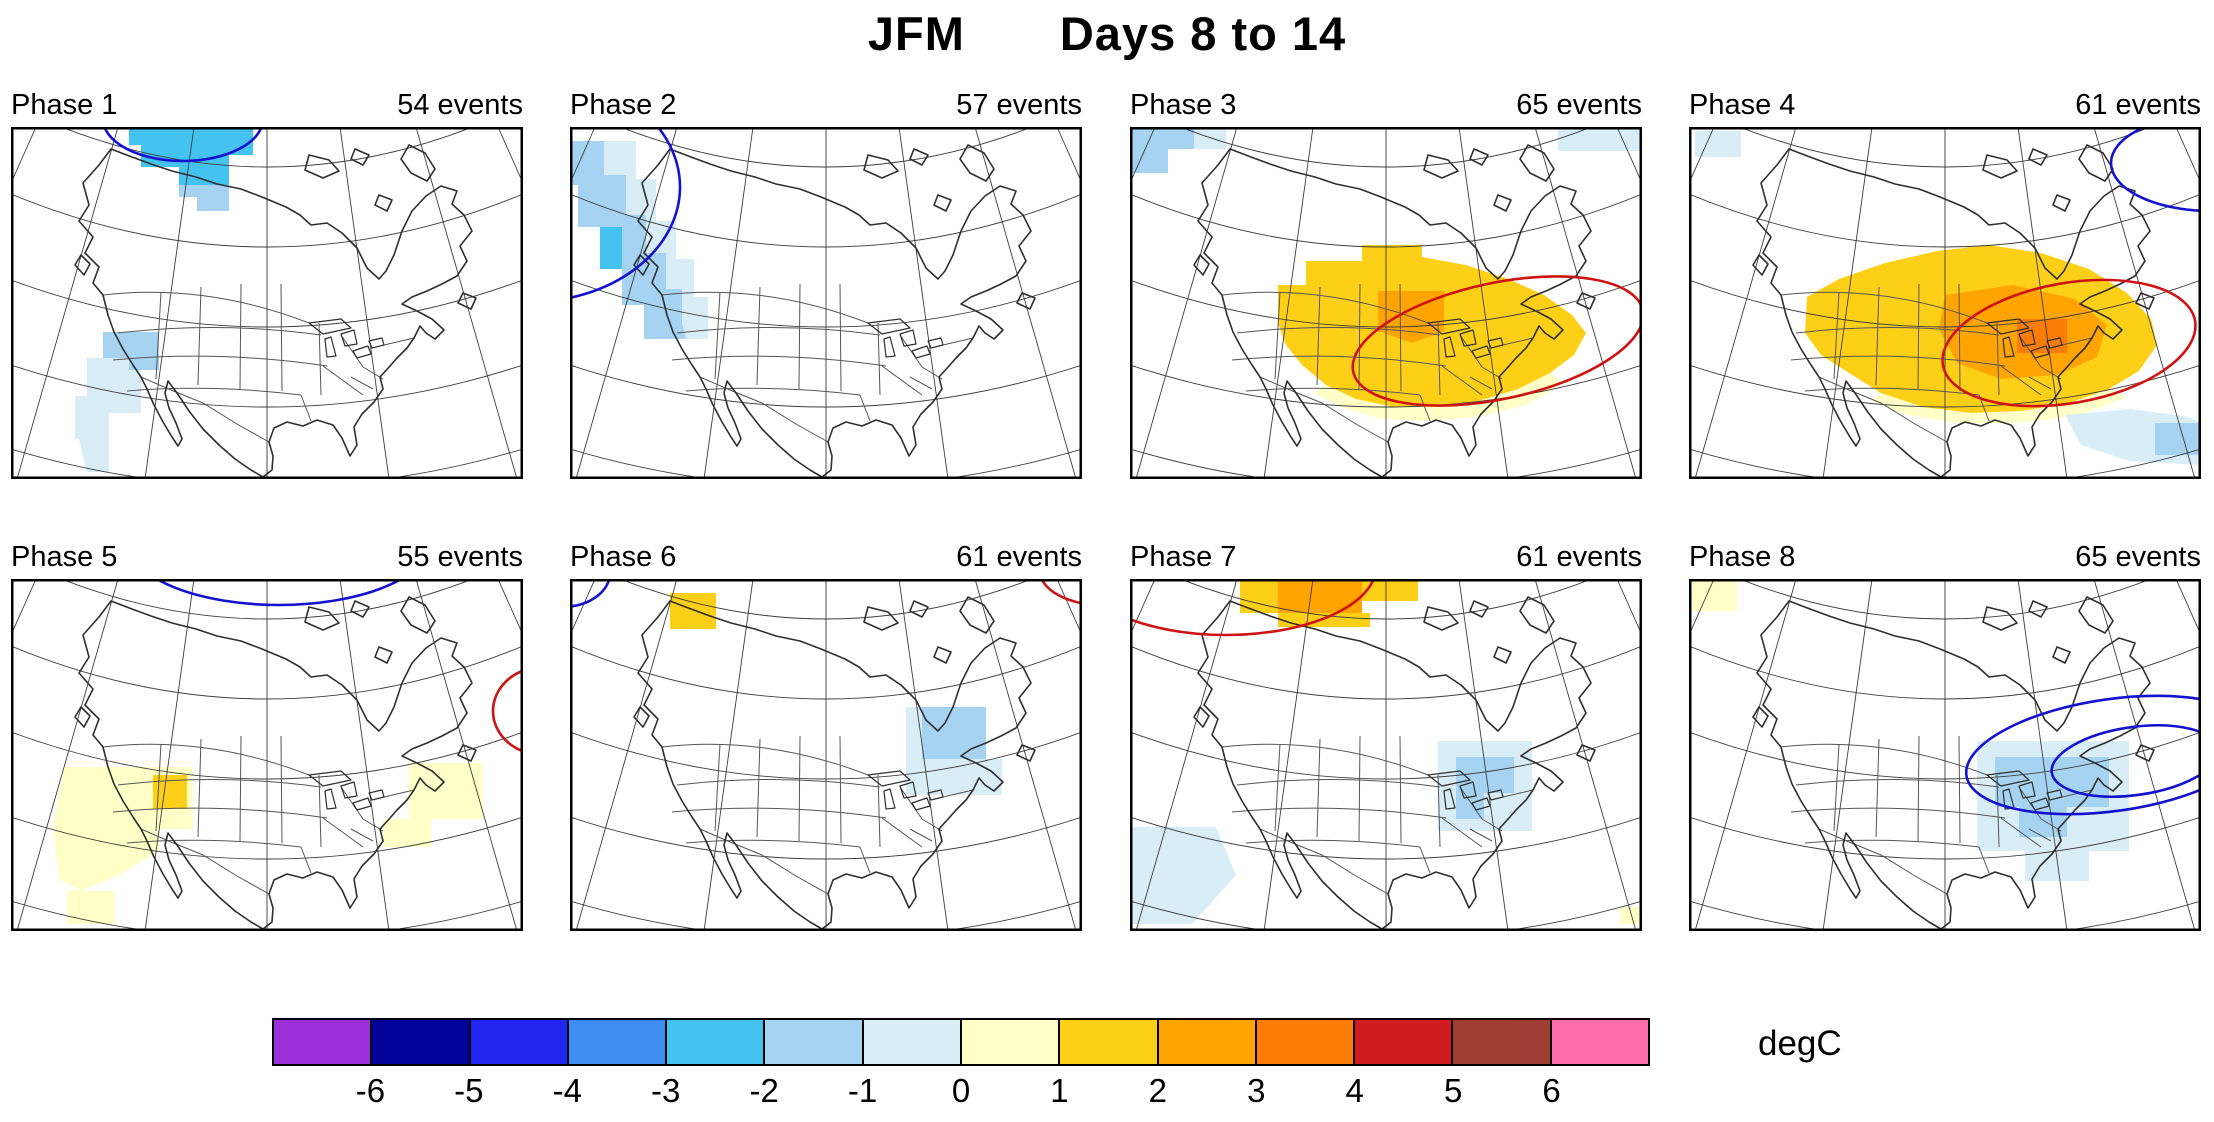 The image size is (2214, 1122). Describe the element at coordinates (267, 105) in the screenshot. I see `panel-header: Phase 1 54 events` at that location.